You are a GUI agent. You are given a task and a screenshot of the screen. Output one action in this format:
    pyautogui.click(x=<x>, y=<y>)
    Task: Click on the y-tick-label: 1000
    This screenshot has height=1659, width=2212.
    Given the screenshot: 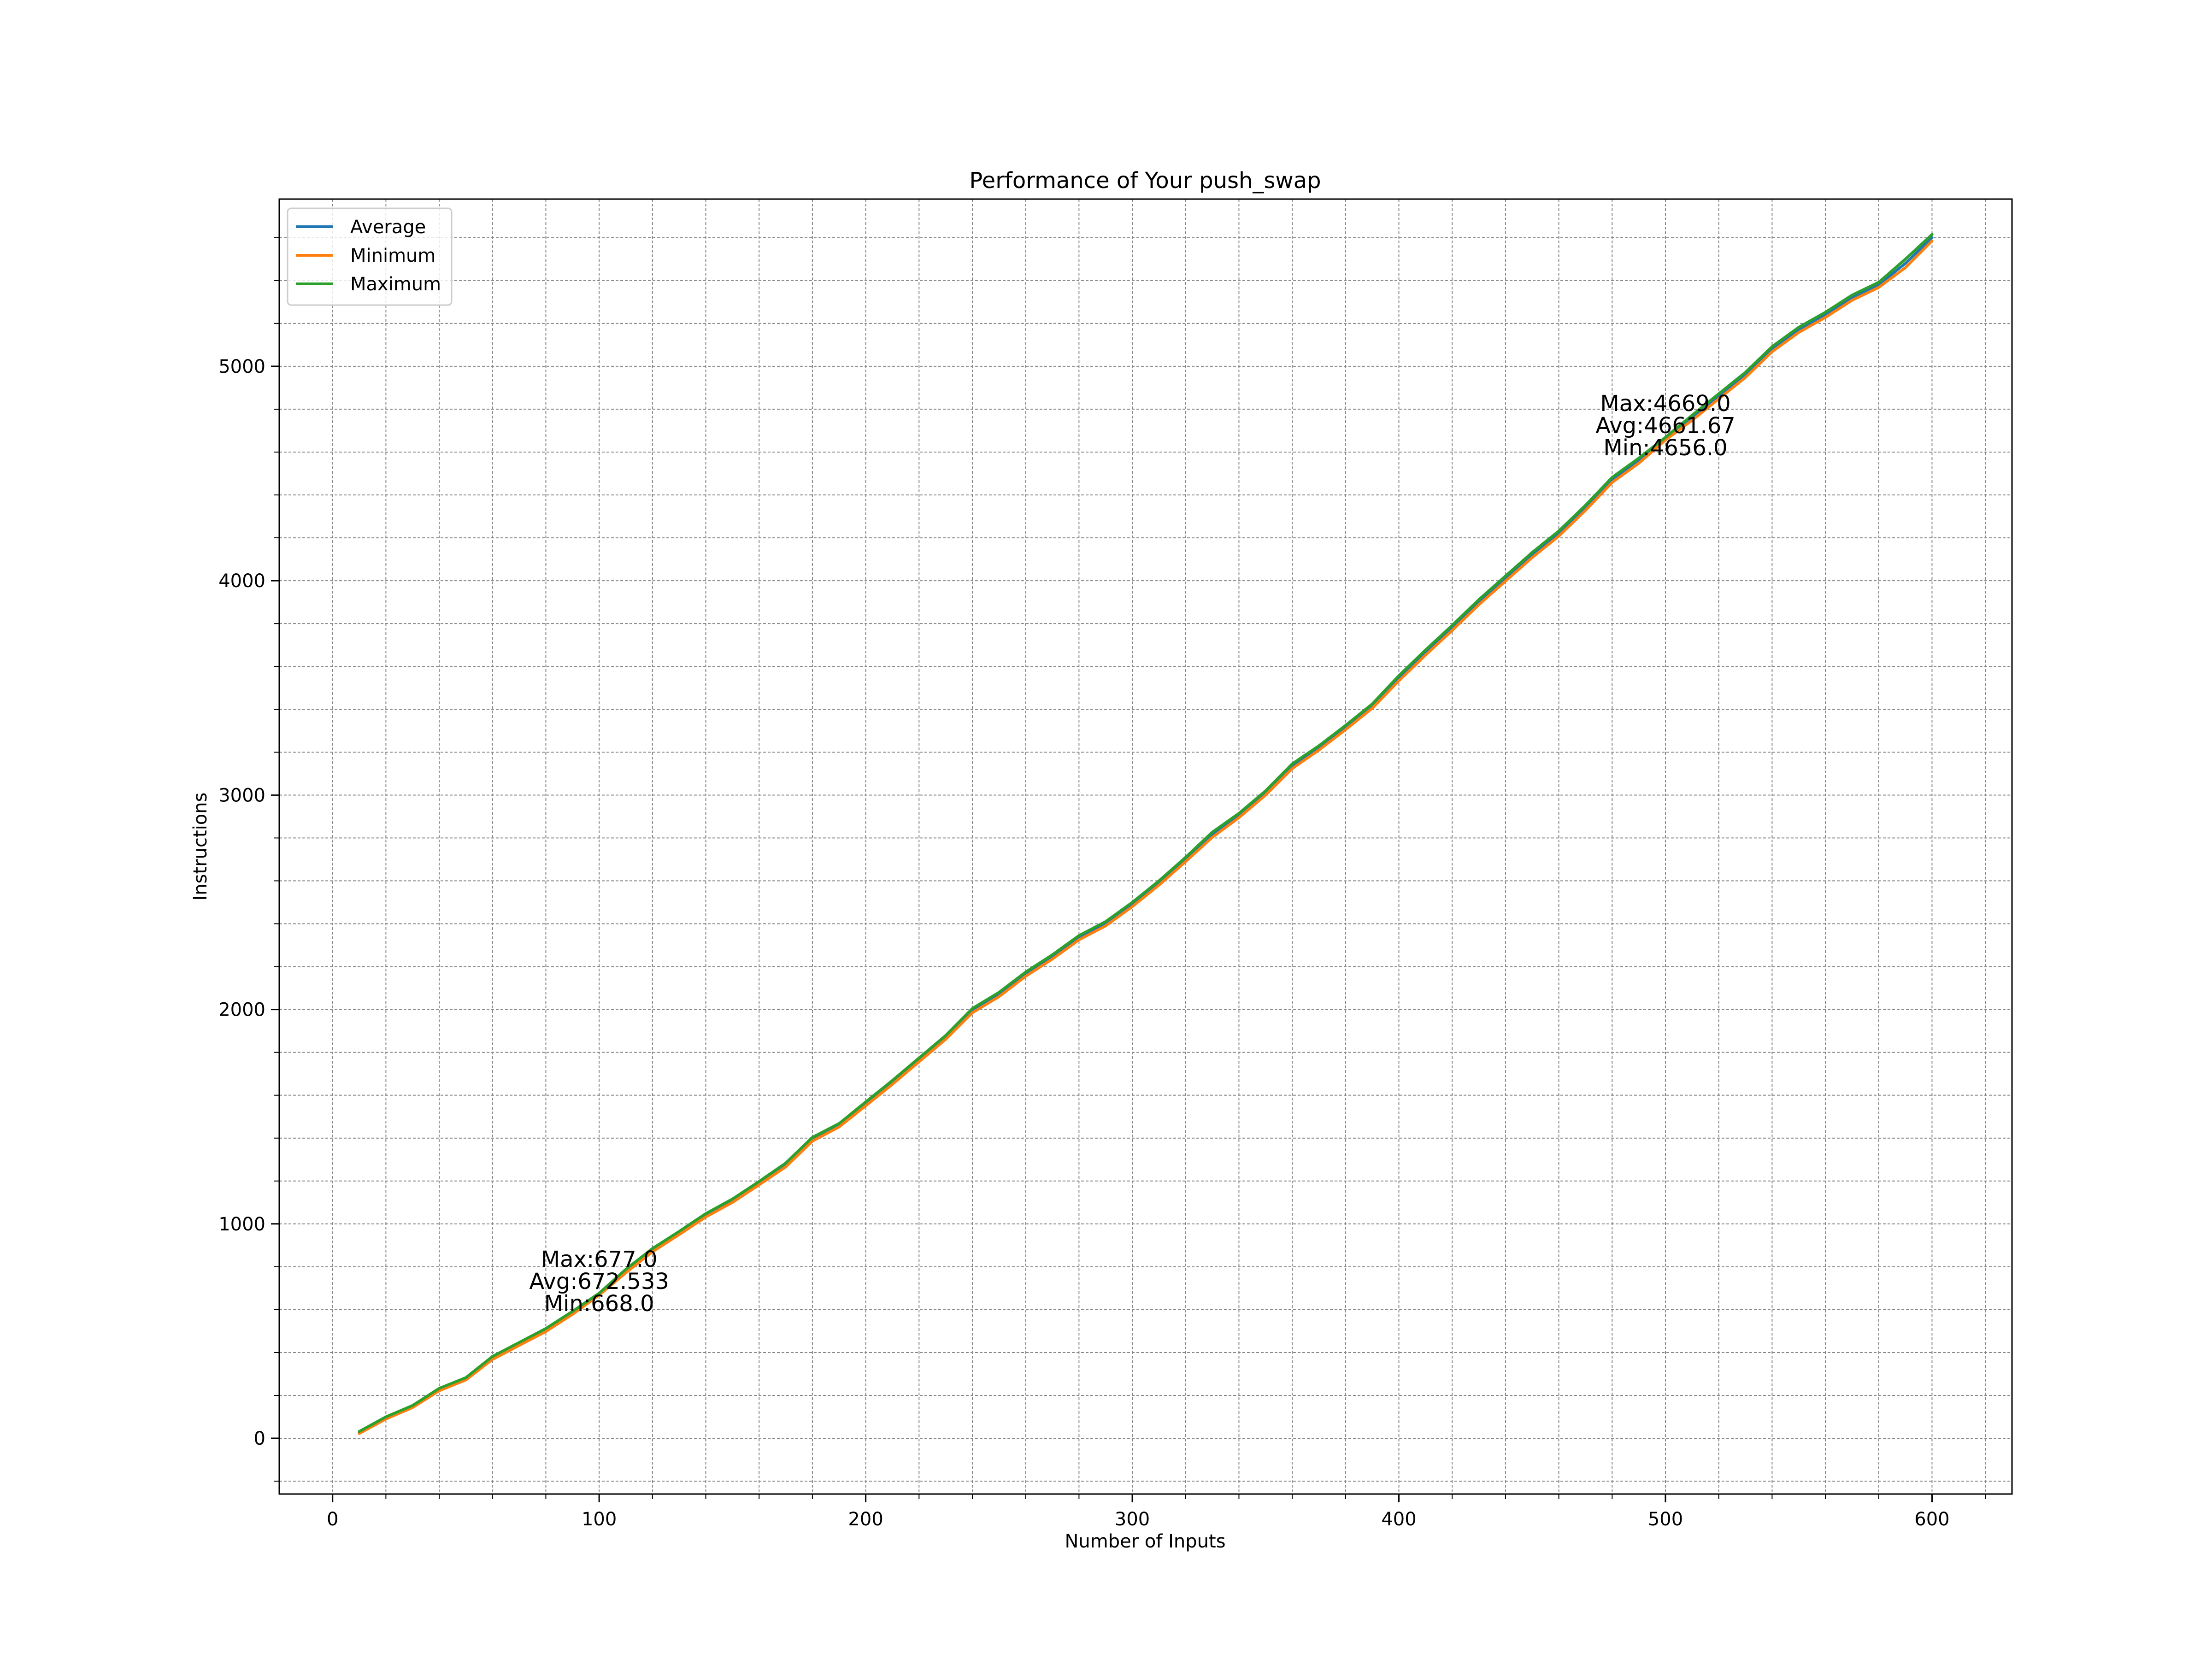 What is the action you would take?
    pyautogui.click(x=241, y=1224)
    